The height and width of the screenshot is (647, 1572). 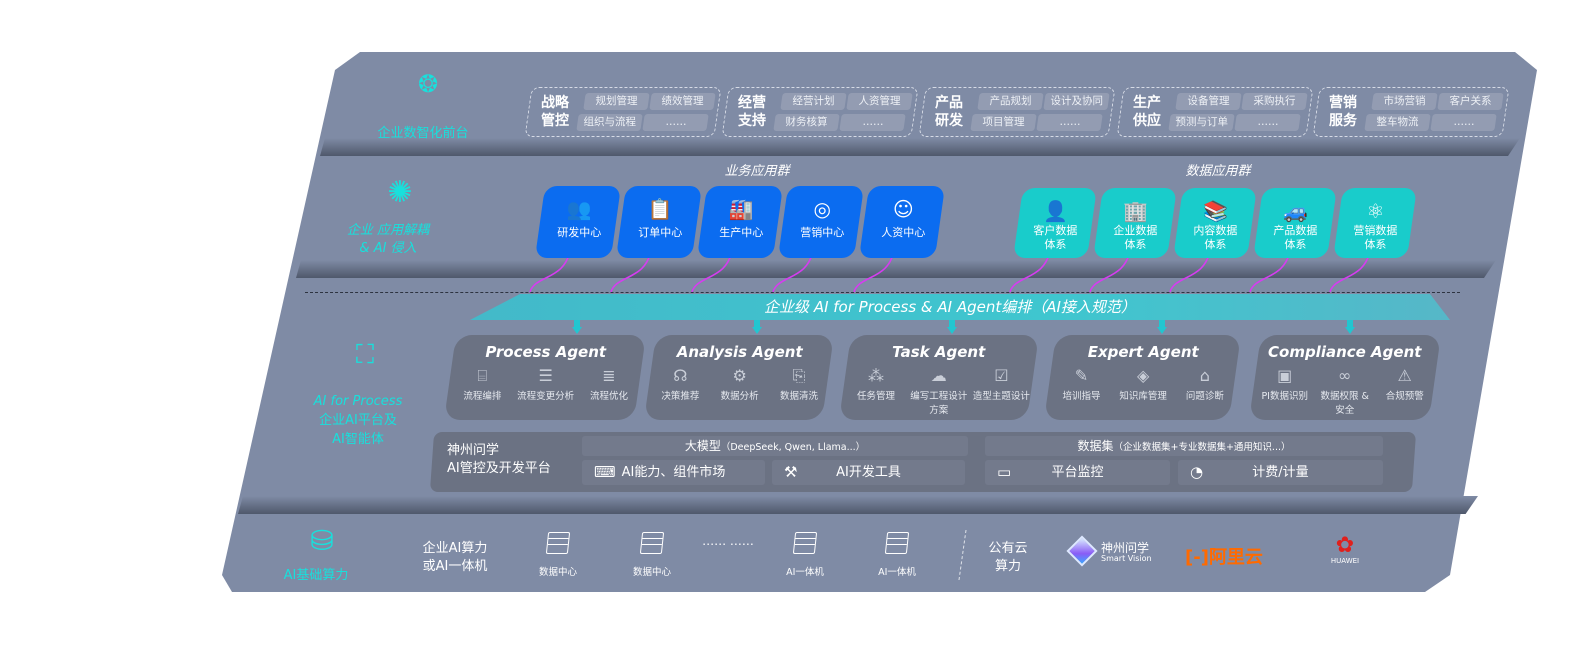 What do you see at coordinates (1284, 391) in the screenshot?
I see `agent-feature: ▣ PI数据识别` at bounding box center [1284, 391].